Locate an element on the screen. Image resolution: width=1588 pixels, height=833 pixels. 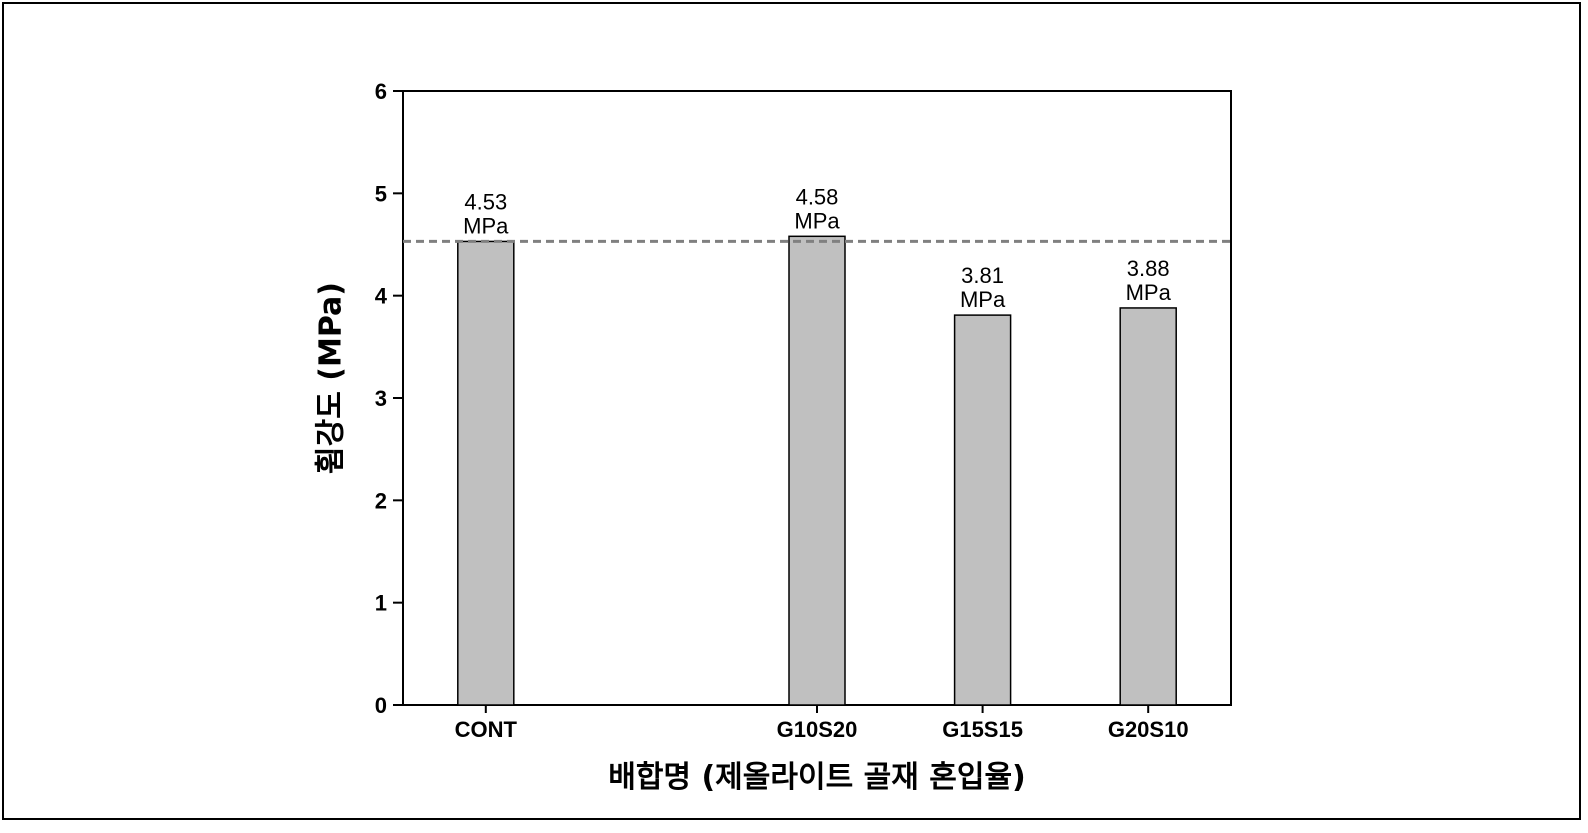
y-tick-label: 5 is located at coordinates (381, 193).